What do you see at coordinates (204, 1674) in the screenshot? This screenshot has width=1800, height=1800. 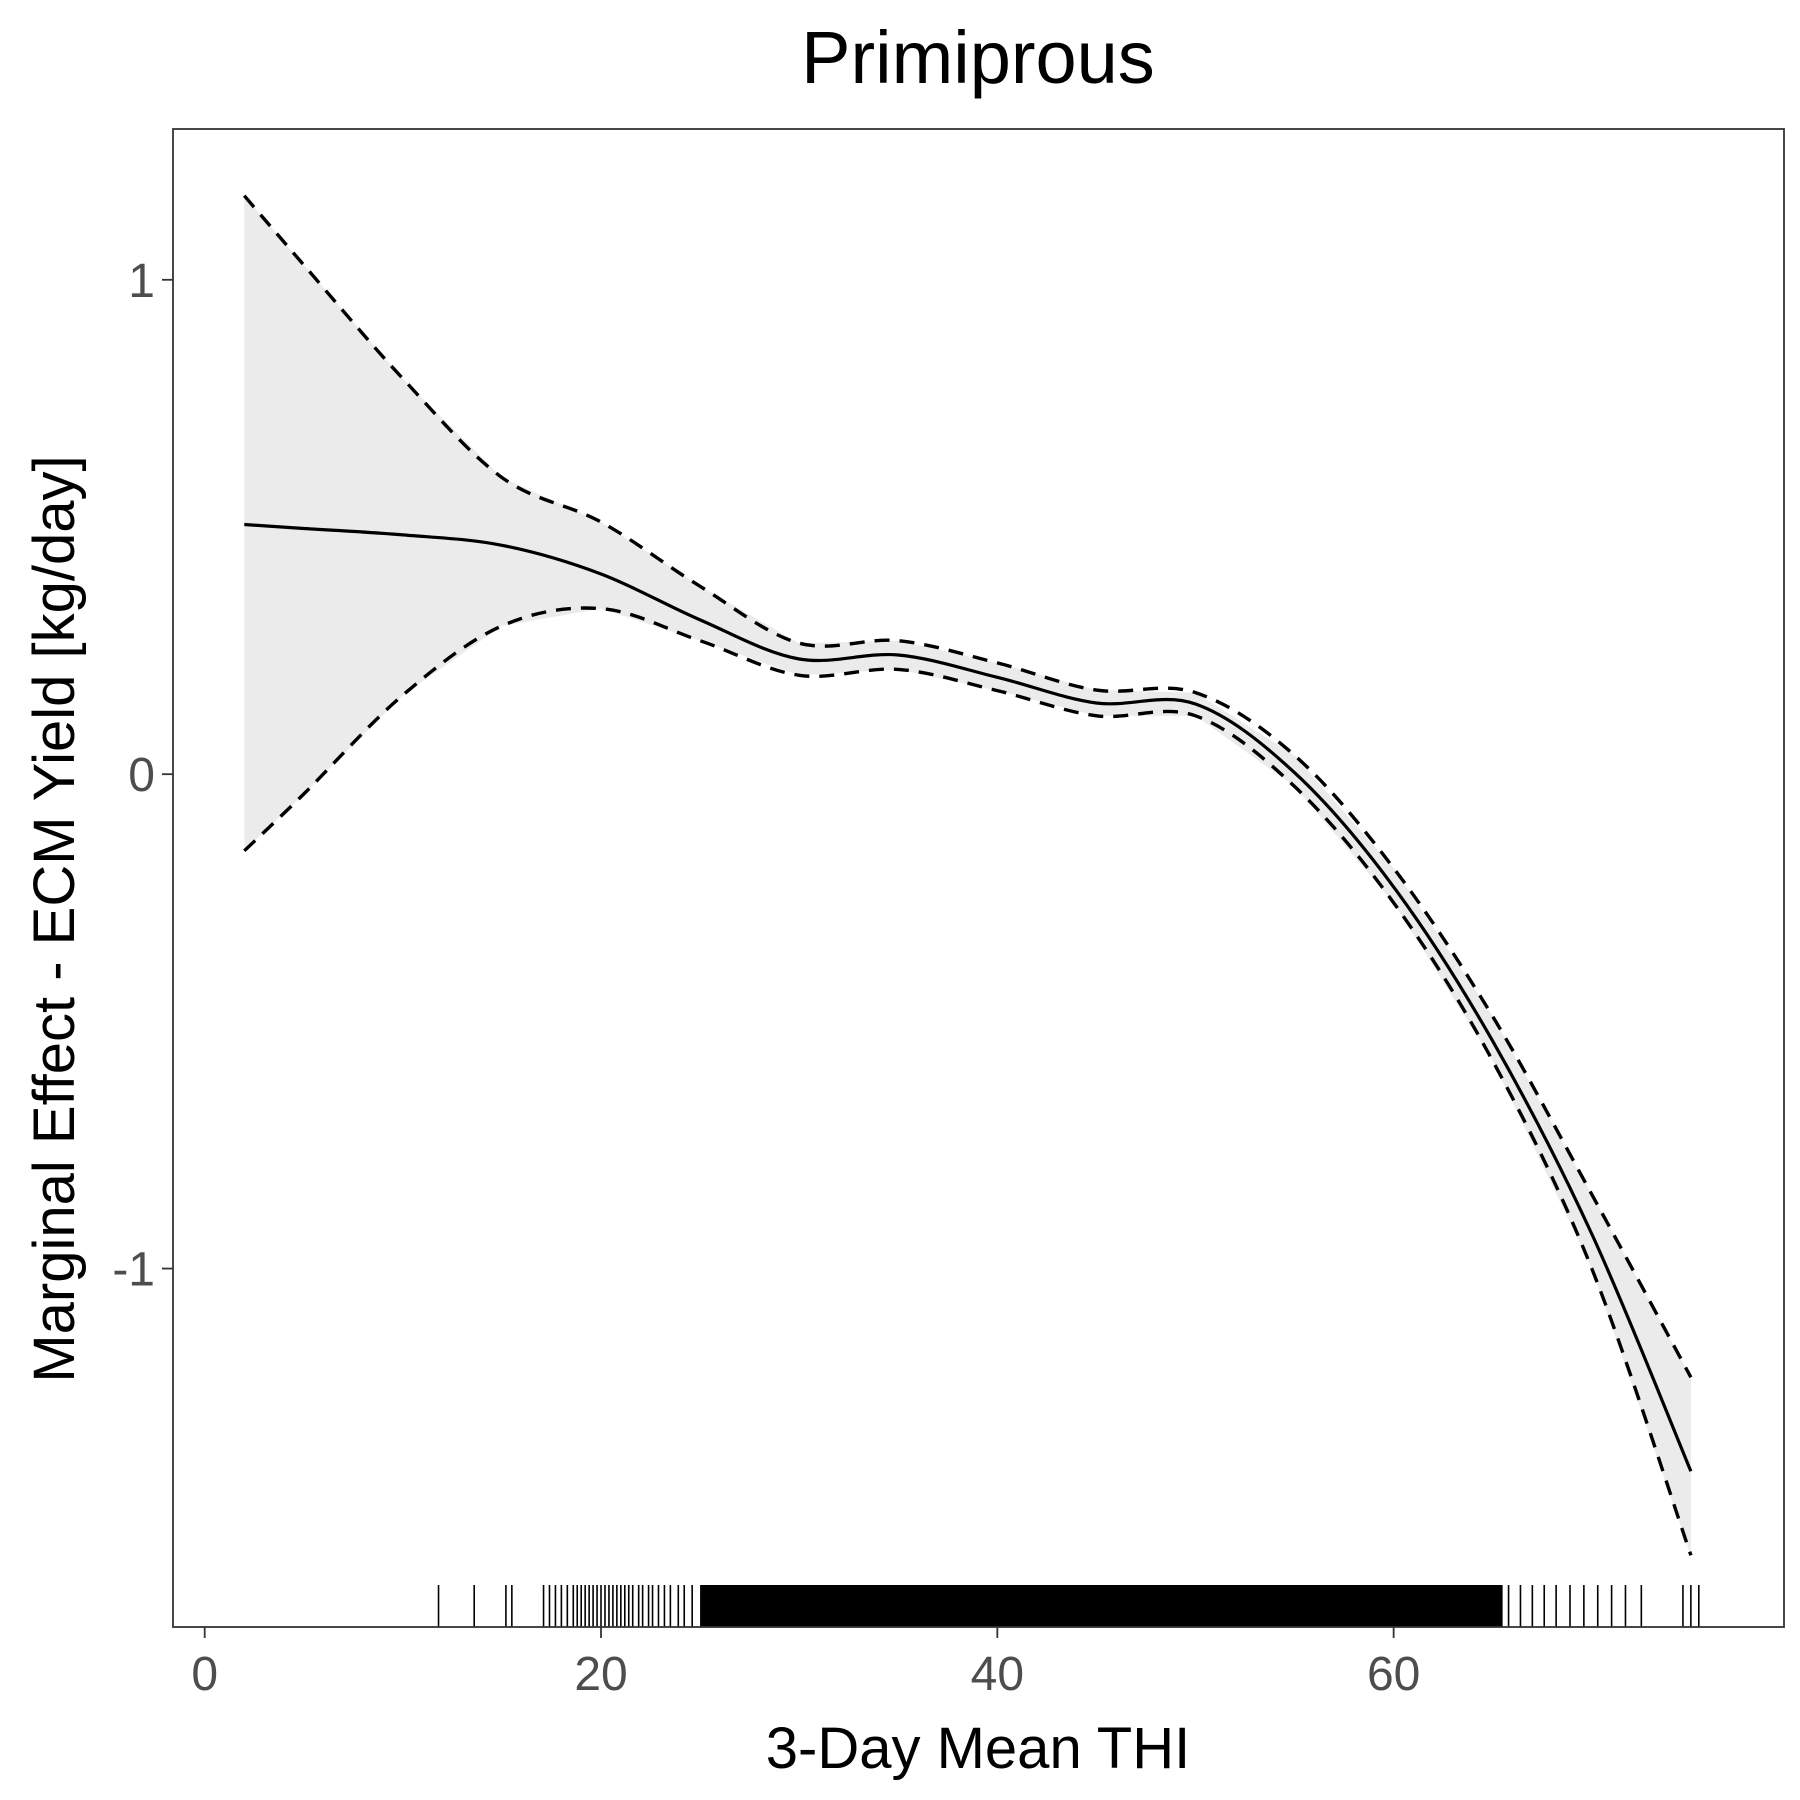 I see `x-tick-label: 0` at bounding box center [204, 1674].